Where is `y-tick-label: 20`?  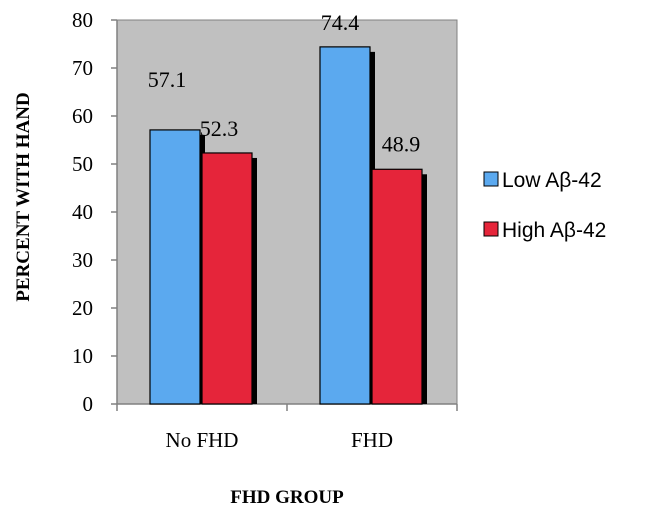
y-tick-label: 20 is located at coordinates (82, 308).